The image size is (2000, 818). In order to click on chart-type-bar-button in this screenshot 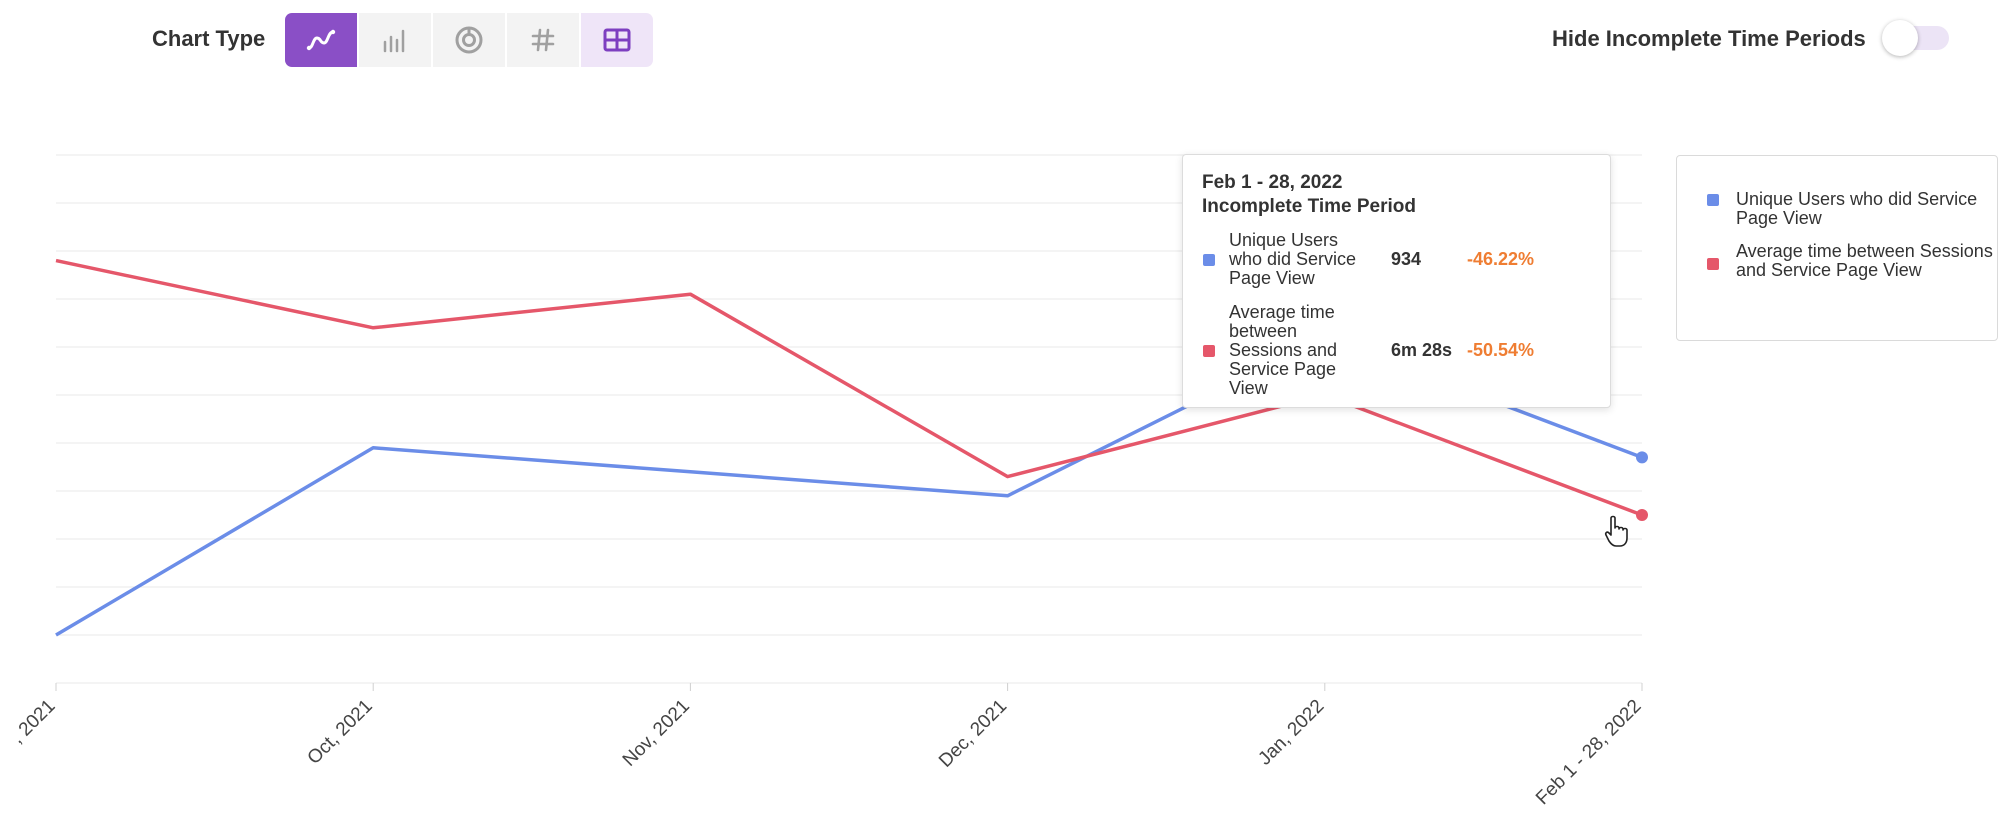, I will do `click(395, 40)`.